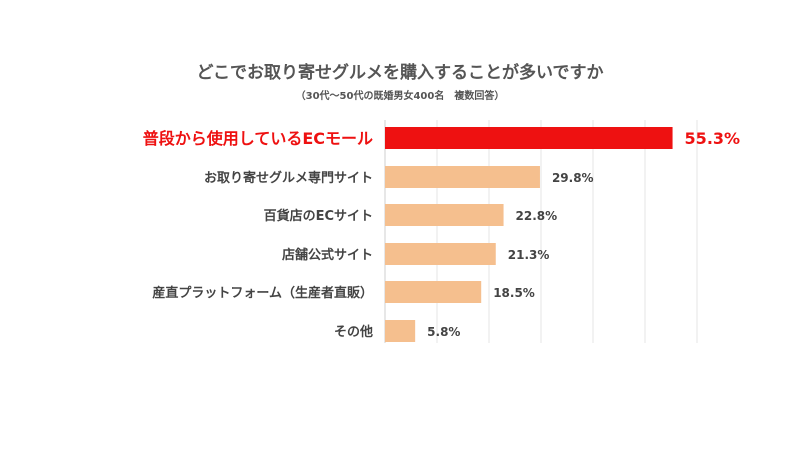  I want to click on chart-title: どこでお取り寄せグルメを購入することが多いですか, so click(400, 72).